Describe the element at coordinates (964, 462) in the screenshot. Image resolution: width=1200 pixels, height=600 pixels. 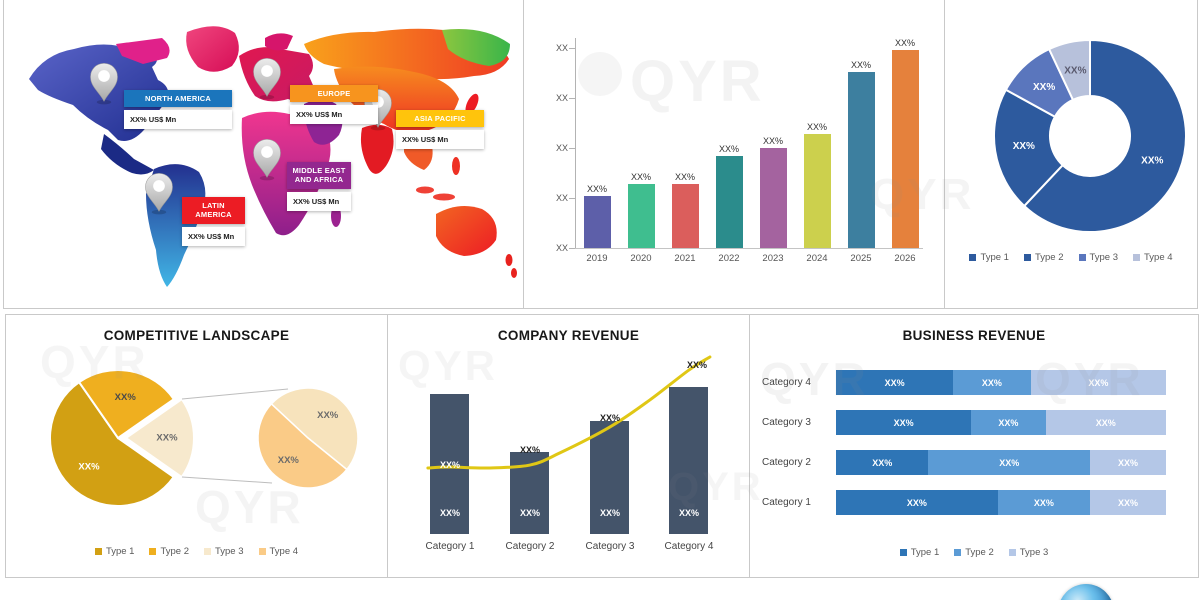
I see `stacked-bar-row: Category 2 XX% XX% XX%` at that location.